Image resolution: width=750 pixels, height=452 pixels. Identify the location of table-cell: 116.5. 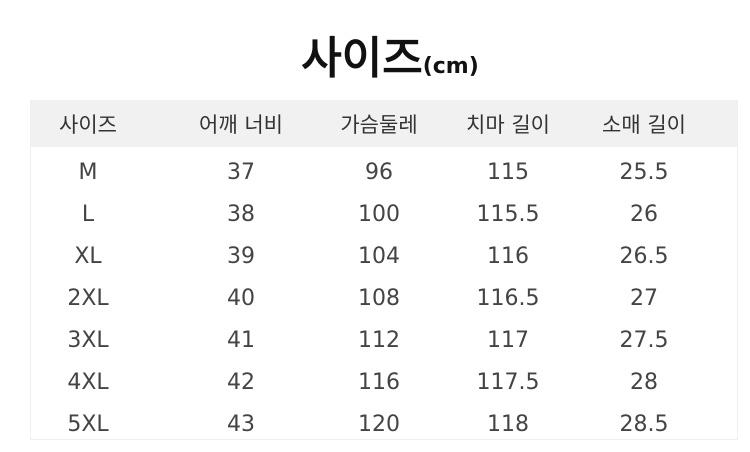
(508, 298).